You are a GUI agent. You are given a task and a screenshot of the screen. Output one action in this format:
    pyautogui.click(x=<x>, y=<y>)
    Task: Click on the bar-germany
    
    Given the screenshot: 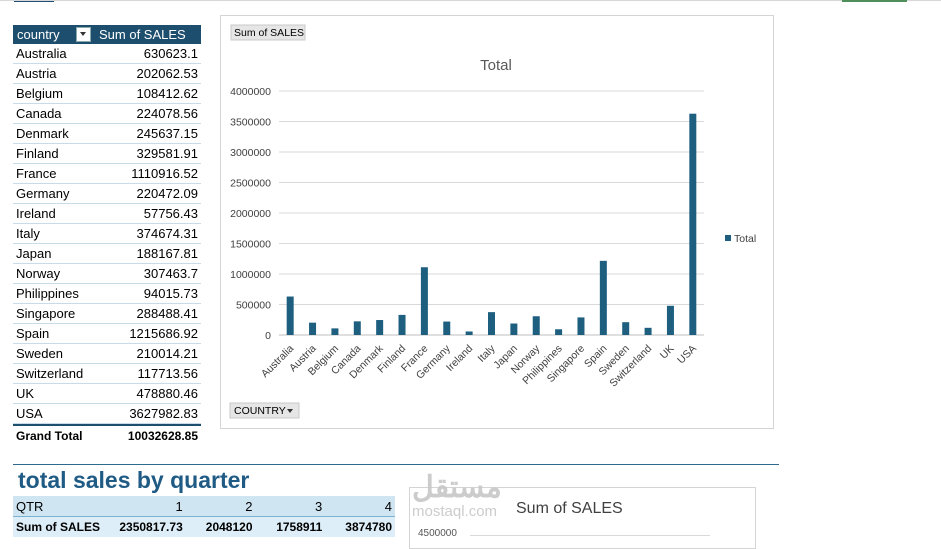 What is the action you would take?
    pyautogui.click(x=447, y=328)
    